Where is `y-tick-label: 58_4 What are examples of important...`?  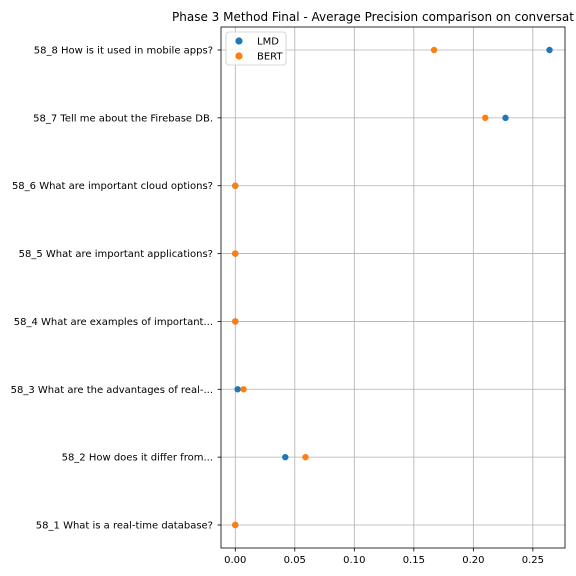
y-tick-label: 58_4 What are examples of important... is located at coordinates (113, 322).